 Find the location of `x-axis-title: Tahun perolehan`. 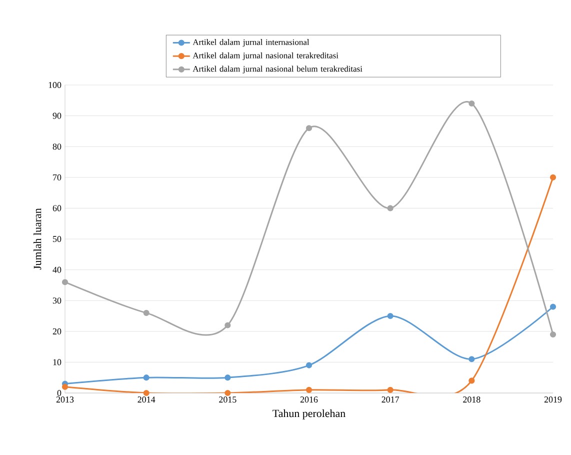

x-axis-title: Tahun perolehan is located at coordinates (309, 414).